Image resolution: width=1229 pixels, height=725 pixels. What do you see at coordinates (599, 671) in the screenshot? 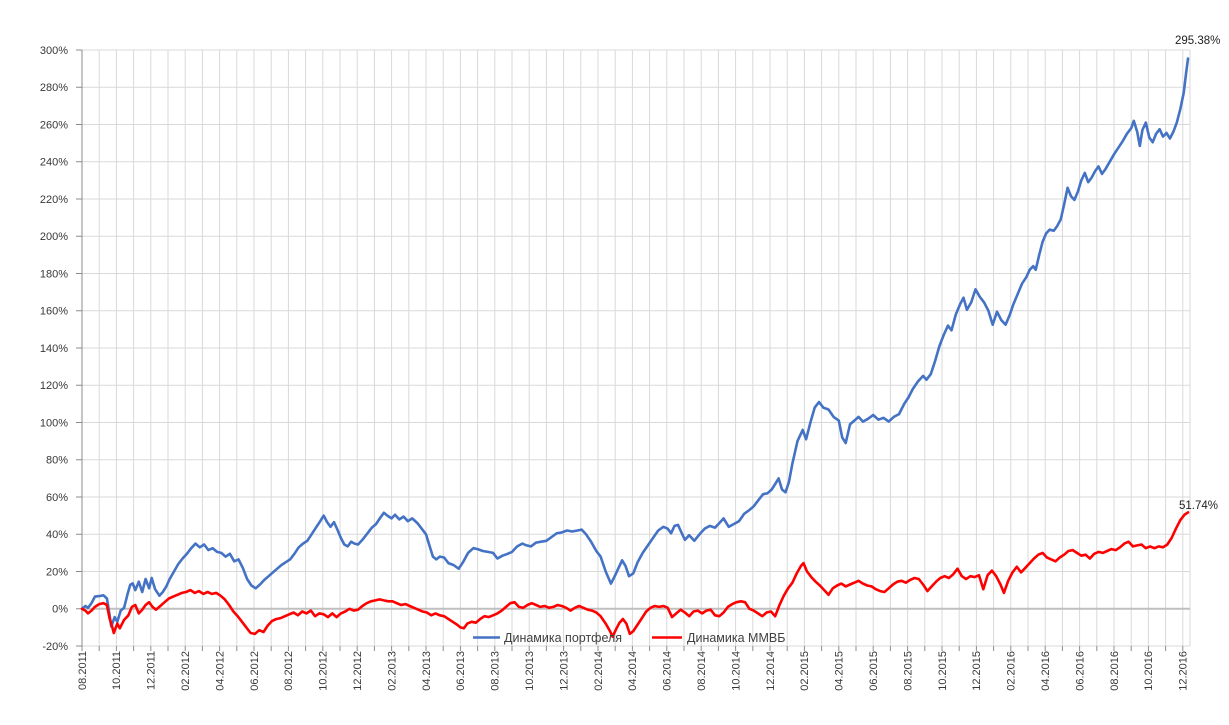
I see `x-tick-label: 02.2014` at bounding box center [599, 671].